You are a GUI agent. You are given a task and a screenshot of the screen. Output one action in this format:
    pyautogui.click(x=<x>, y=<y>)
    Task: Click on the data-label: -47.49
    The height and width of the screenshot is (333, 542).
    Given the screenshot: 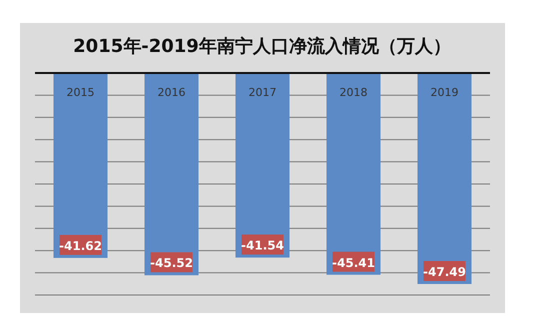 What is the action you would take?
    pyautogui.click(x=444, y=272)
    